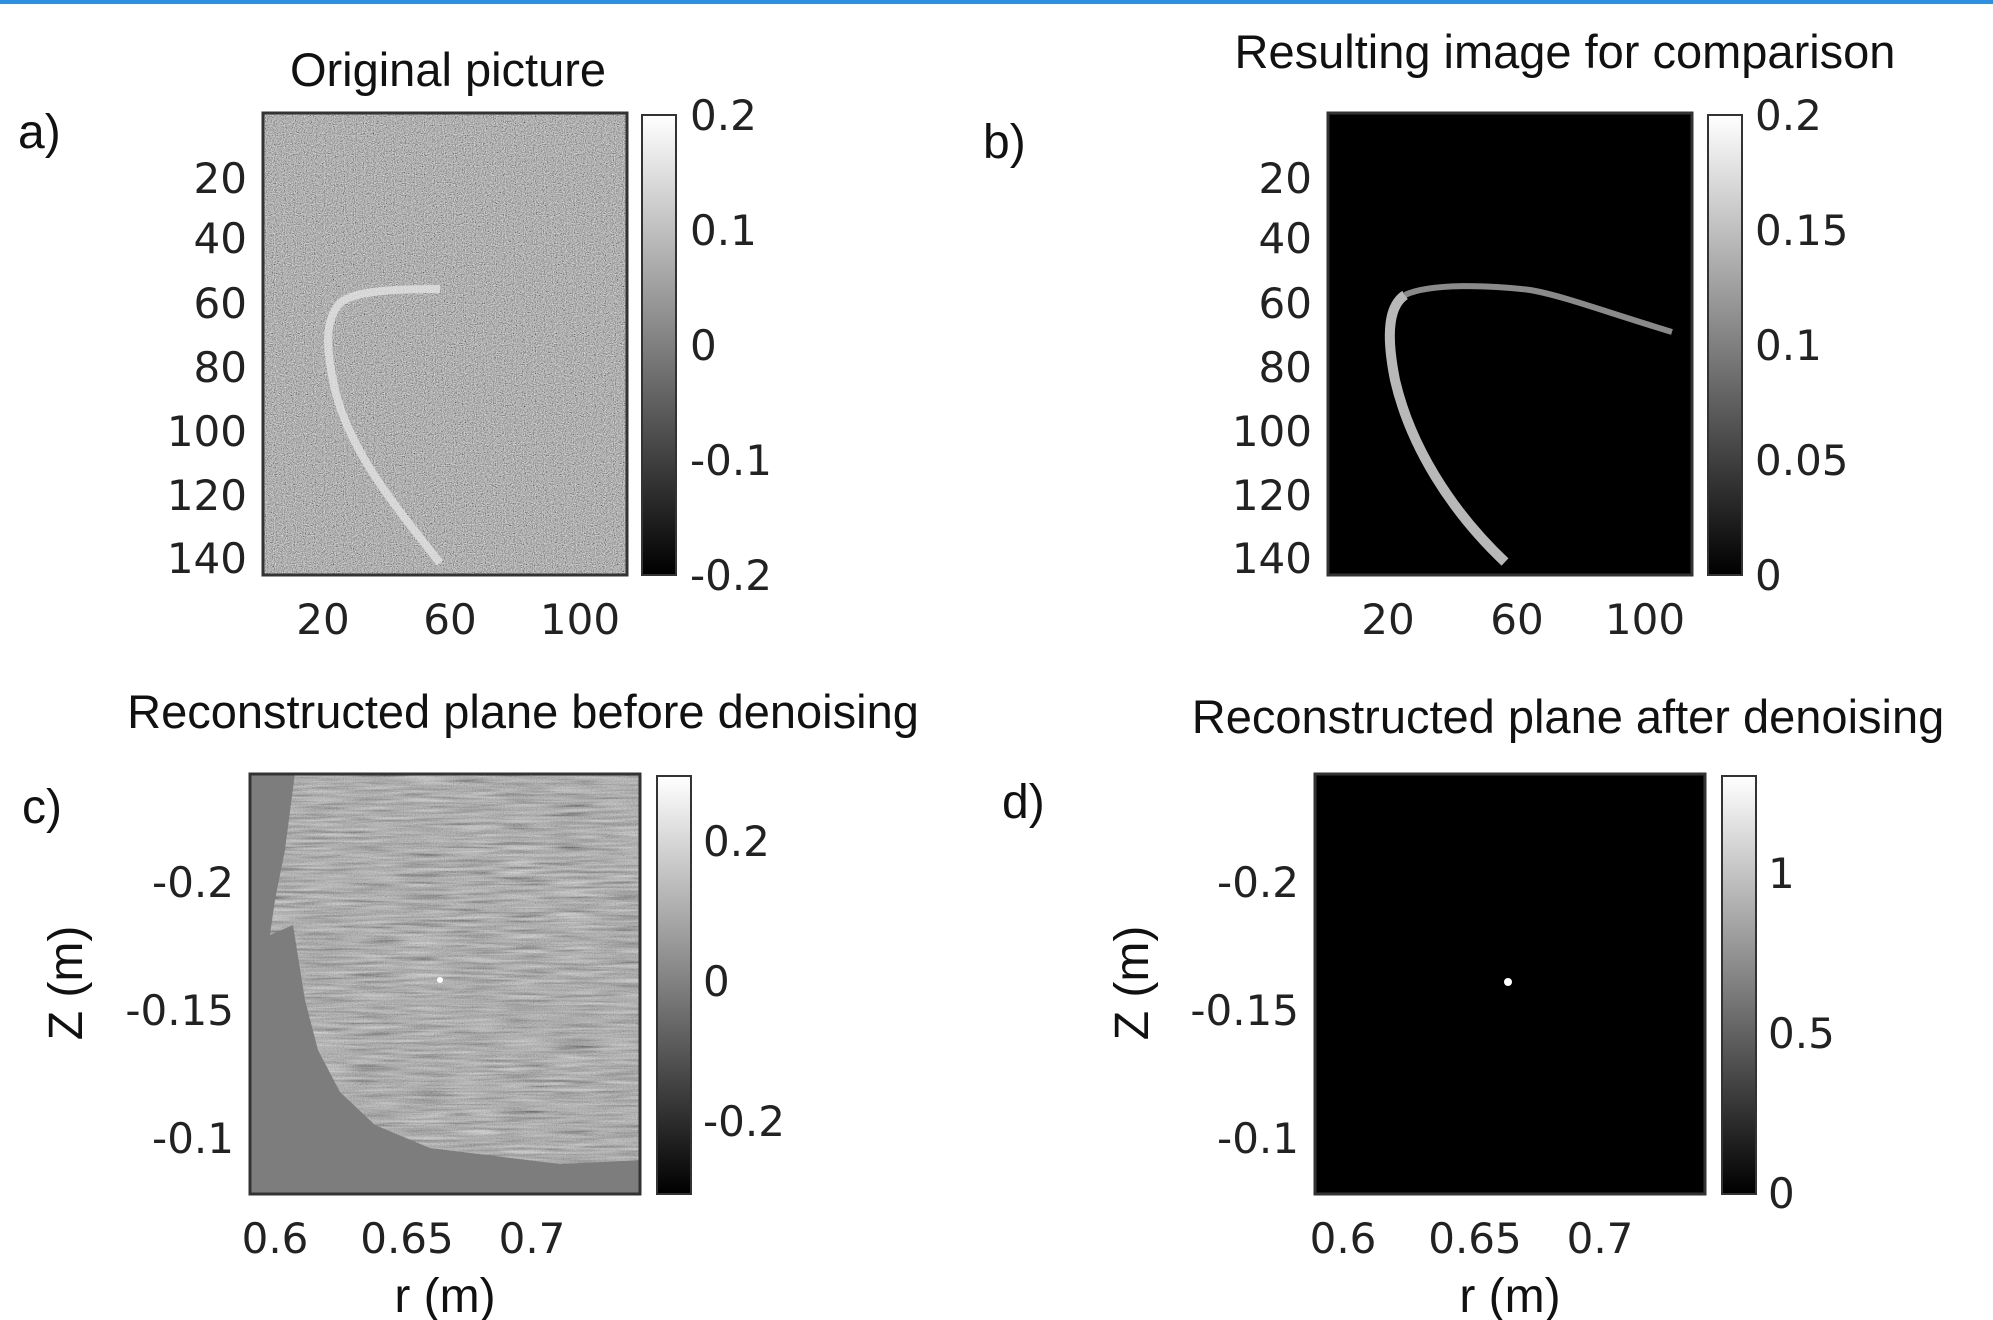 This screenshot has width=1993, height=1320. I want to click on panel-c-label: c), so click(42, 807).